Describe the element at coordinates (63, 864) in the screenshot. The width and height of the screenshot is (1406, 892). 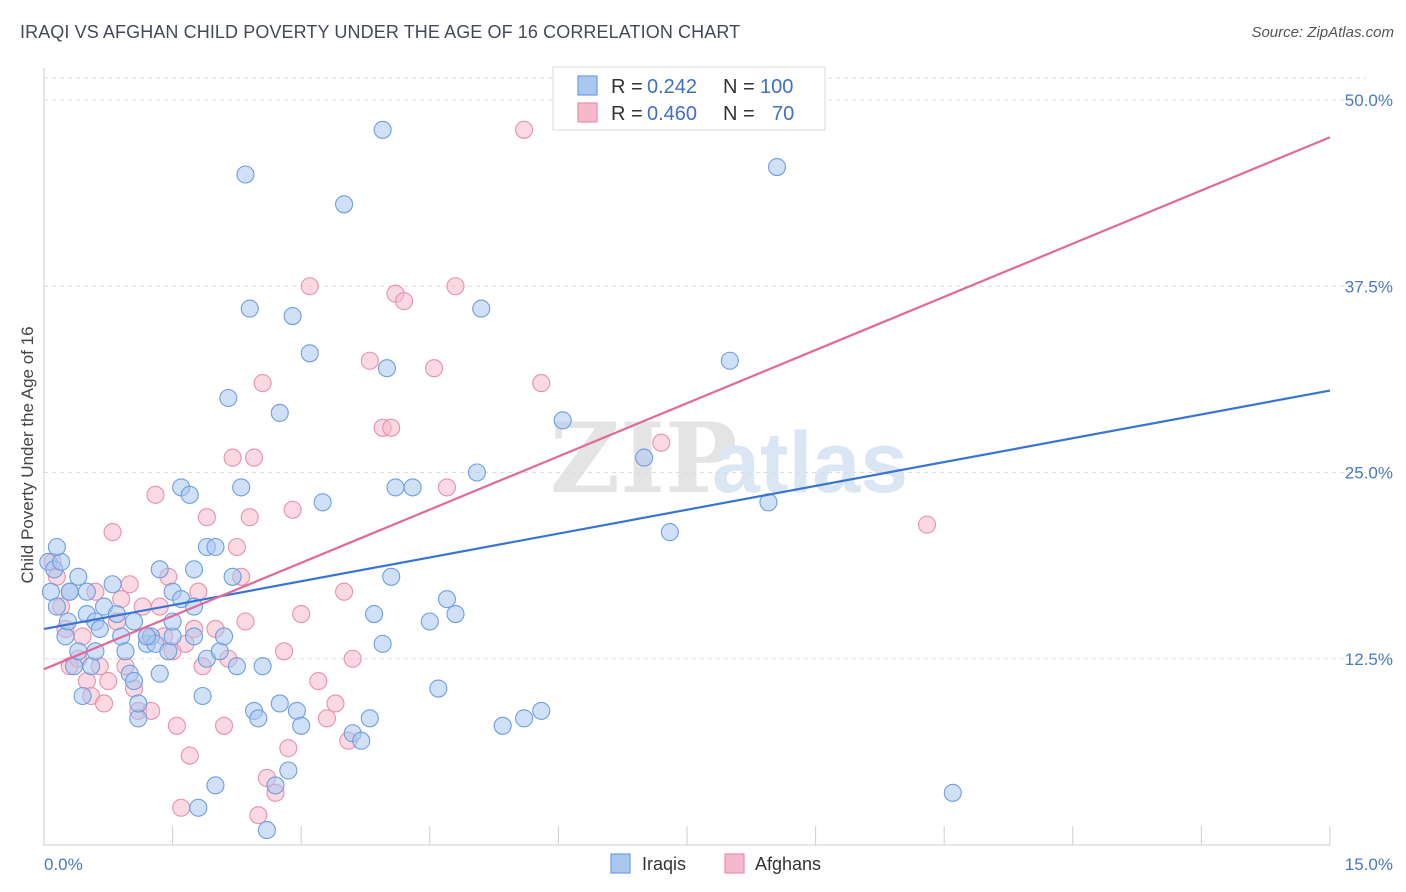
I see `x-tick-label-min: 0.0%` at that location.